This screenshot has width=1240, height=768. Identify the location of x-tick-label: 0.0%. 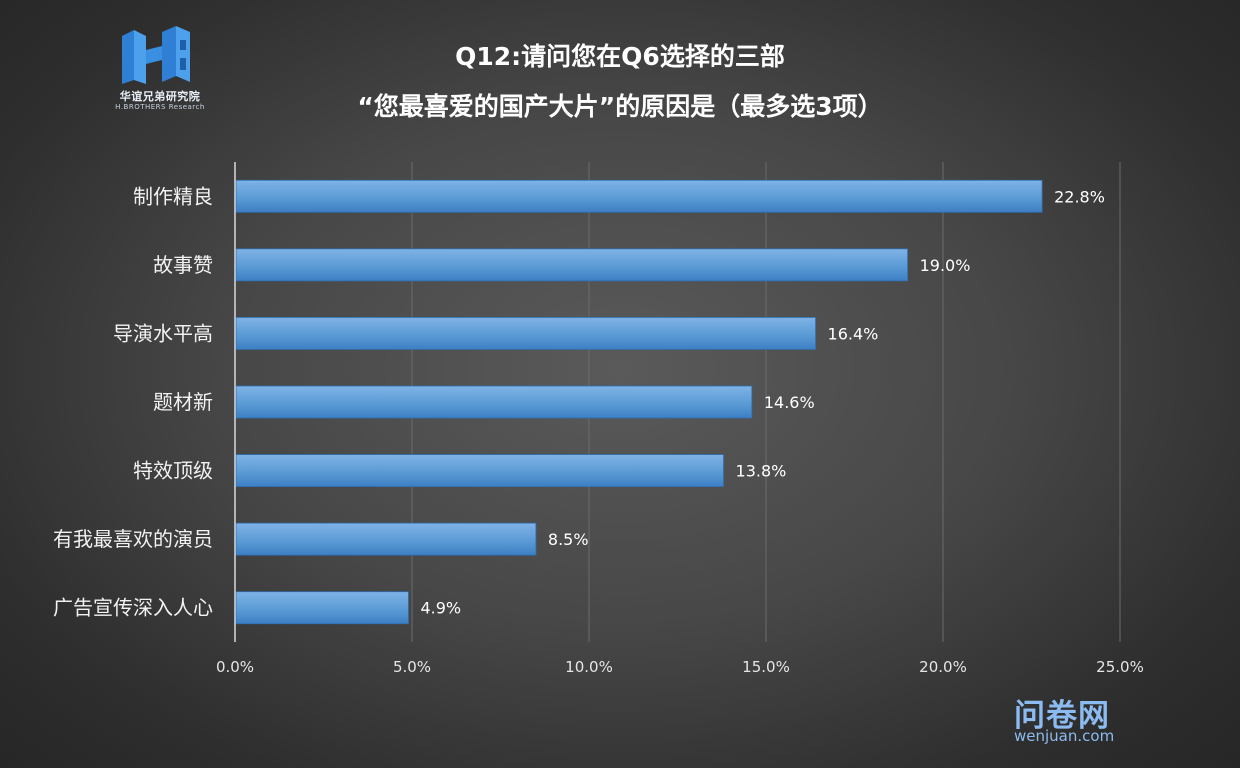
(235, 667).